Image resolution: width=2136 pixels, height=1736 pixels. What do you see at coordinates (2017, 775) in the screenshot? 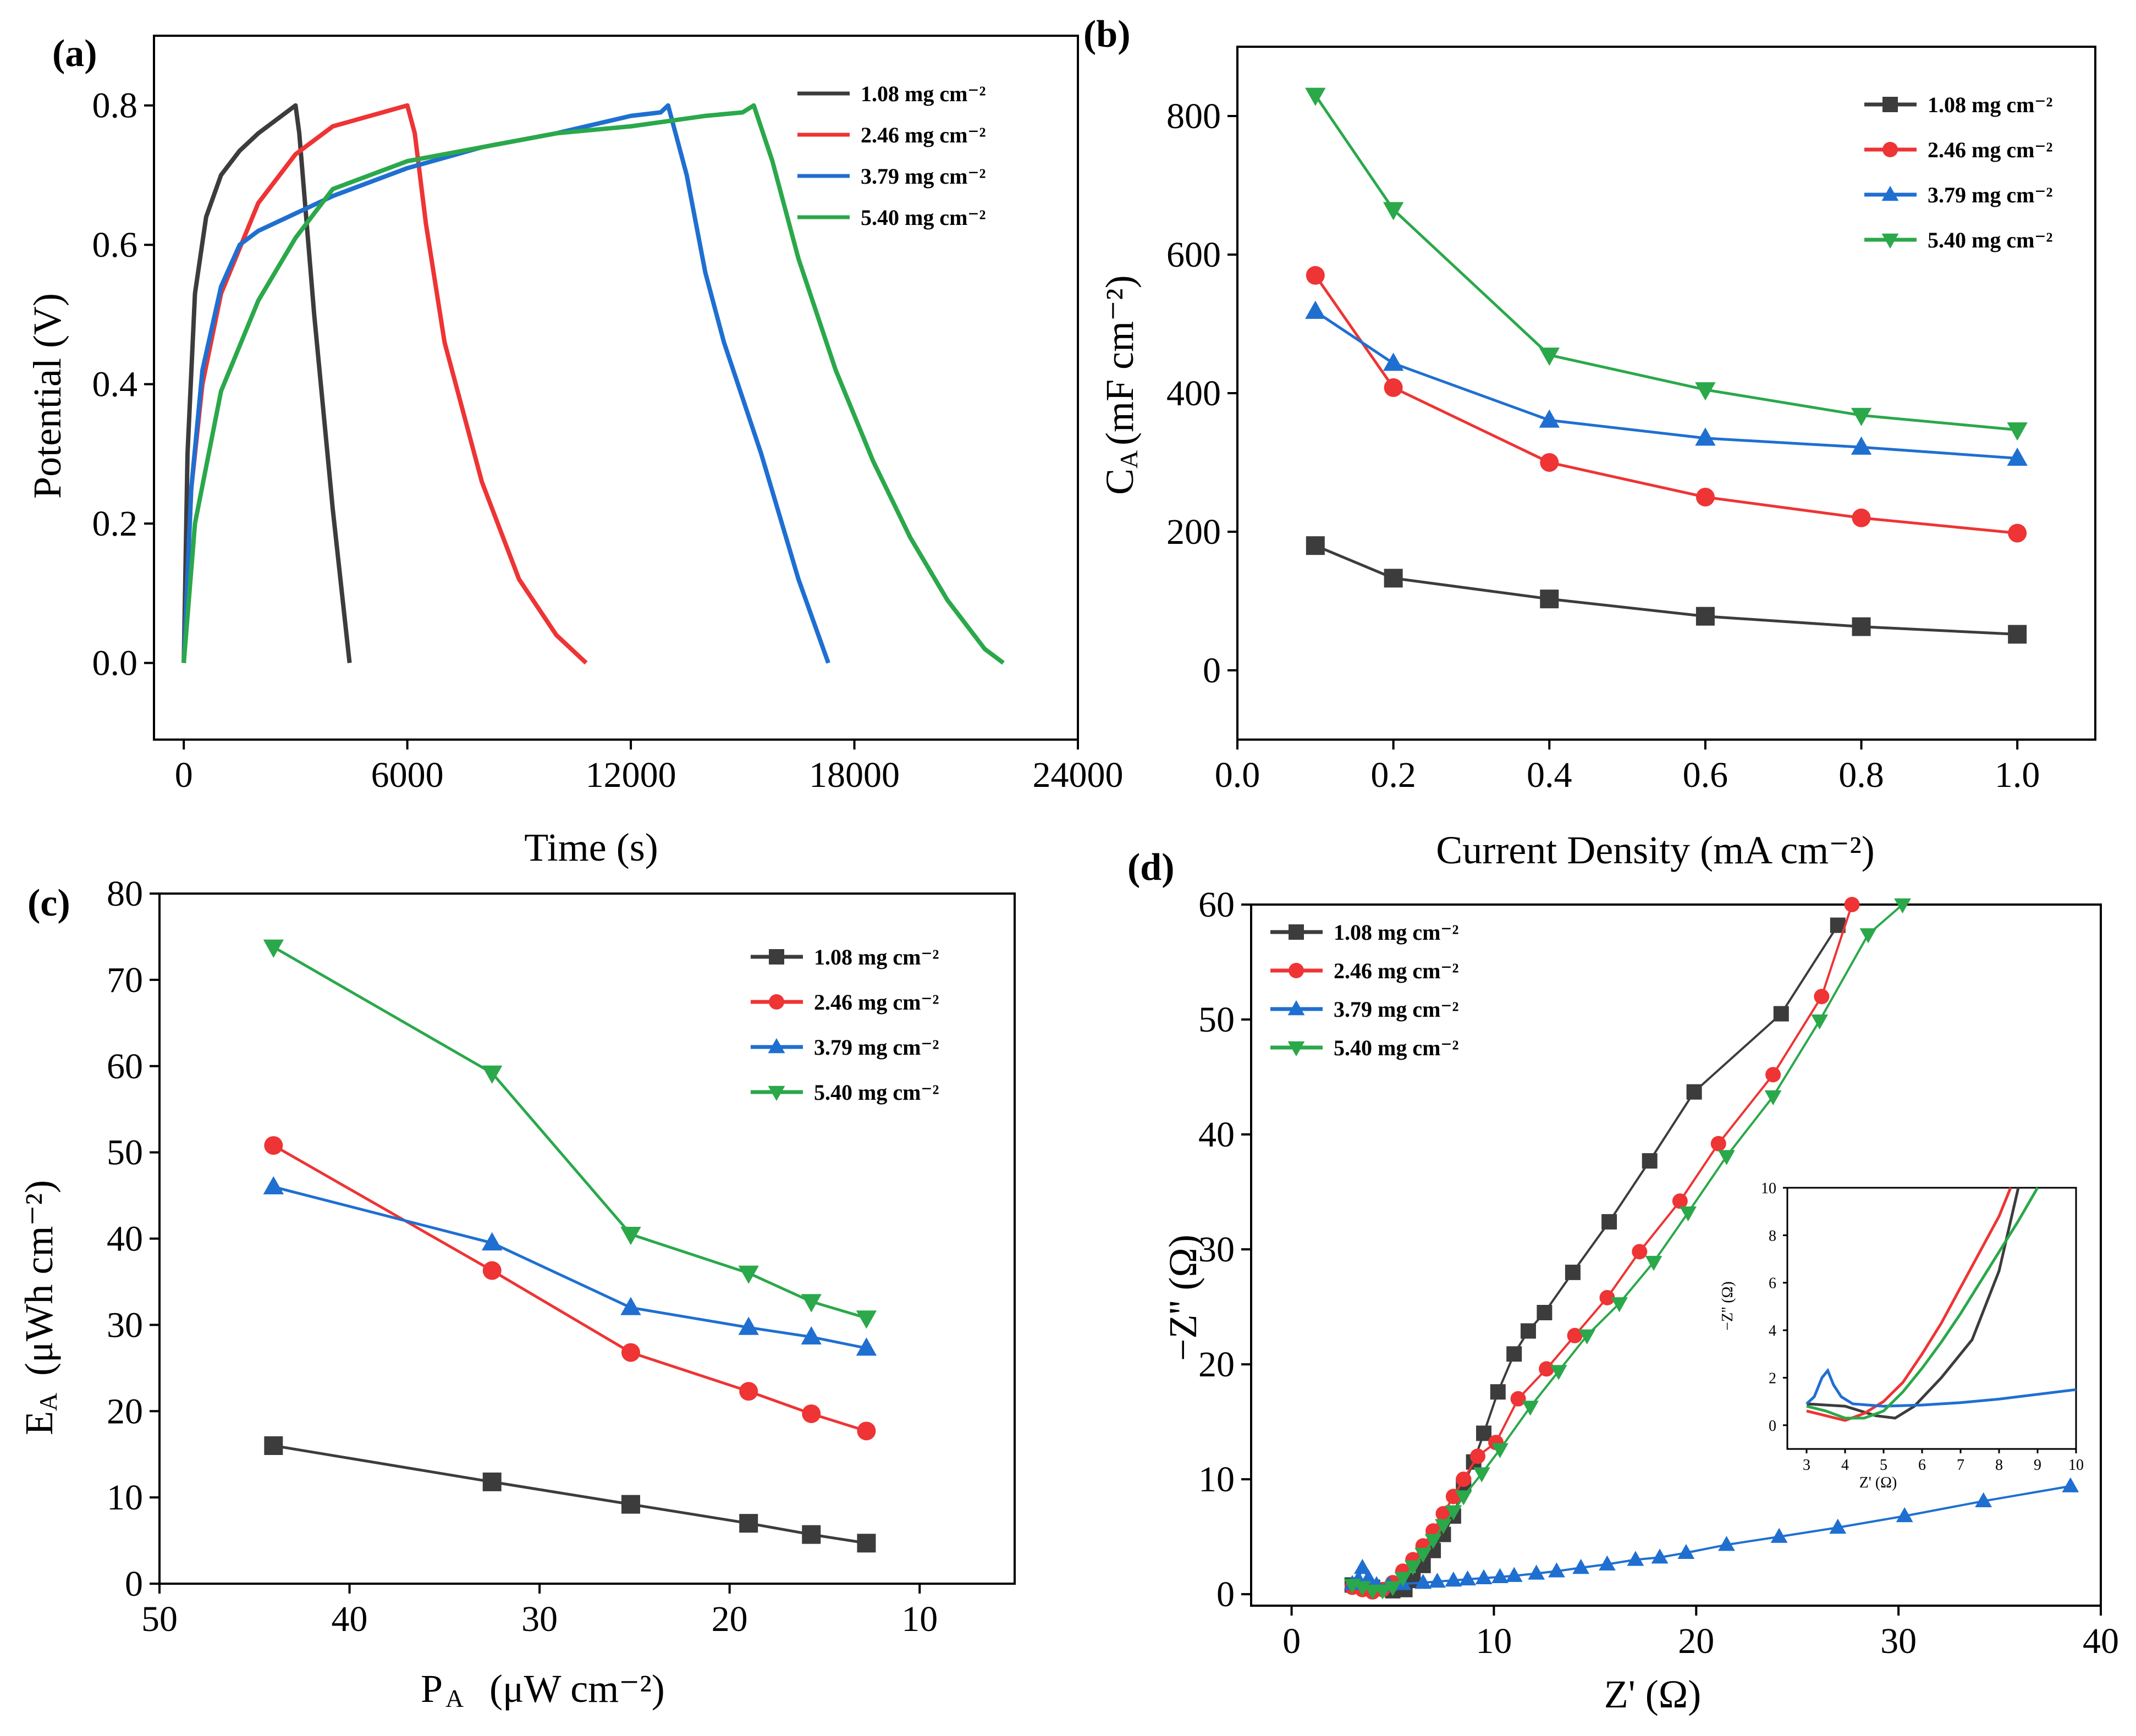
I see `panel-b-xtick-label: 1.0` at bounding box center [2017, 775].